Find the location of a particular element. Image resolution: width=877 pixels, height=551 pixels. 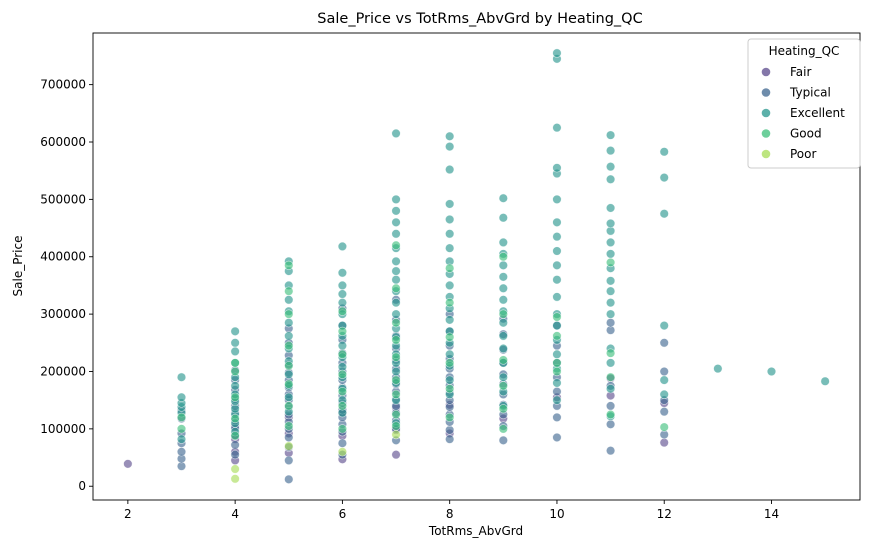

legend: Heating_QC Fair Typical Excellent Good Poor is located at coordinates (804, 103).